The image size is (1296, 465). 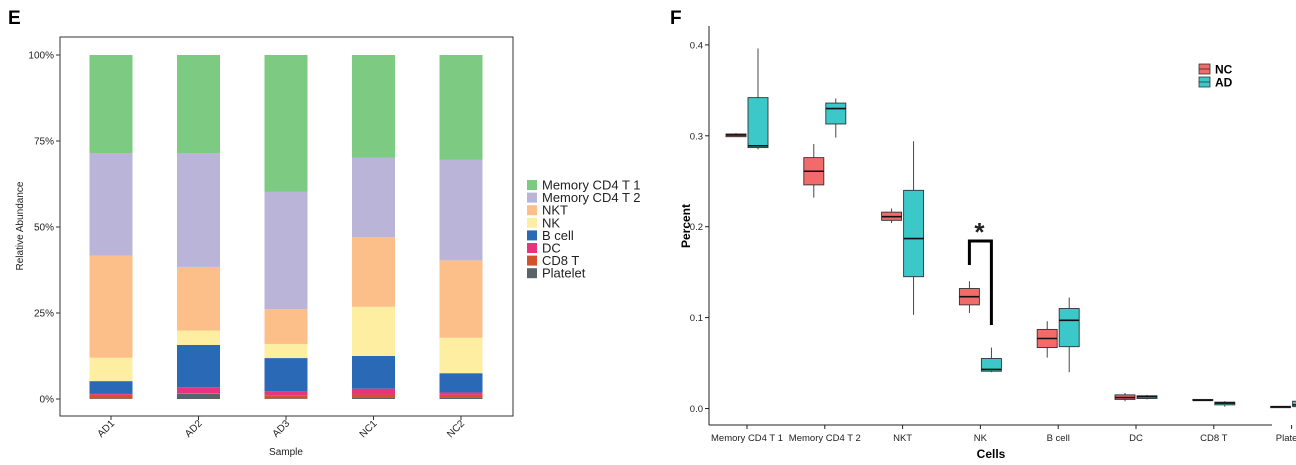 What do you see at coordinates (20, 225) in the screenshot?
I see `e-y-axis-title: Relative Abundance` at bounding box center [20, 225].